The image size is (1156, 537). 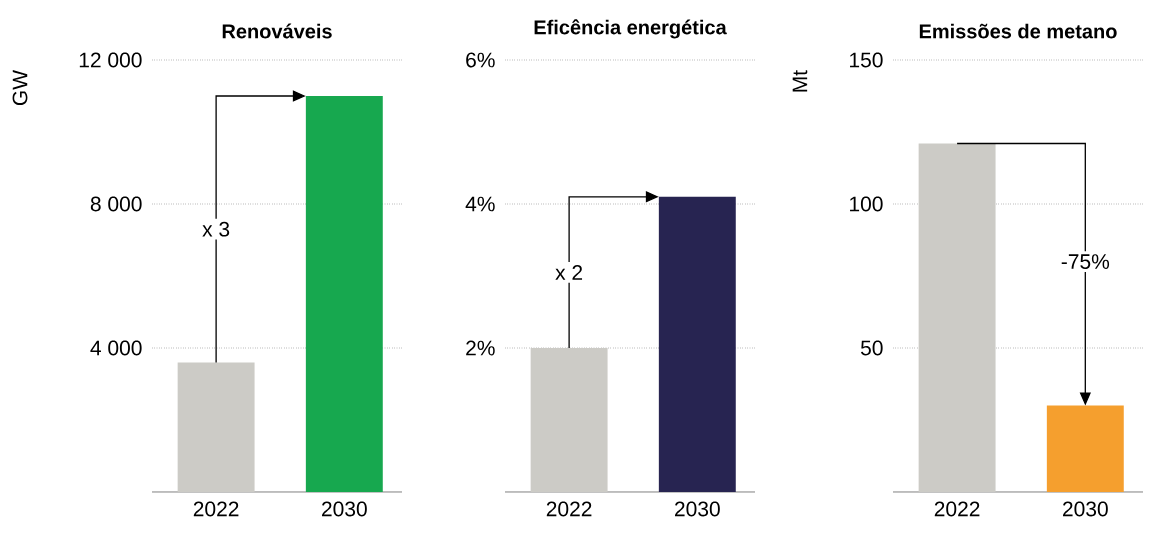 What do you see at coordinates (866, 204) in the screenshot?
I see `y-tick-label: 100` at bounding box center [866, 204].